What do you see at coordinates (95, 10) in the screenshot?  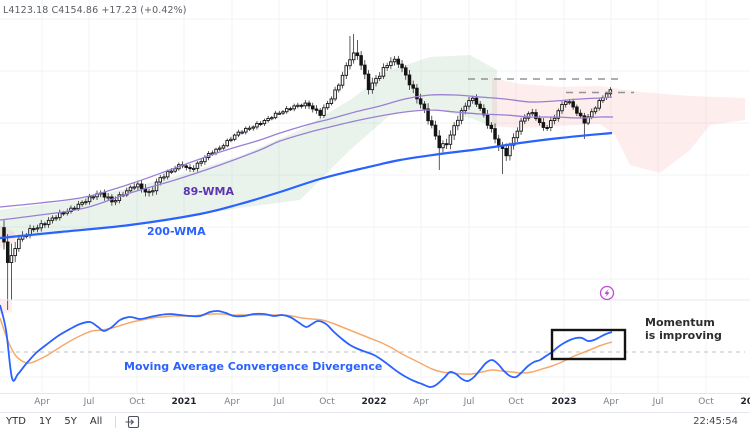 I see `ohlc-legend: L4123.18 C4154.86 +17.23 (+0.42%)` at bounding box center [95, 10].